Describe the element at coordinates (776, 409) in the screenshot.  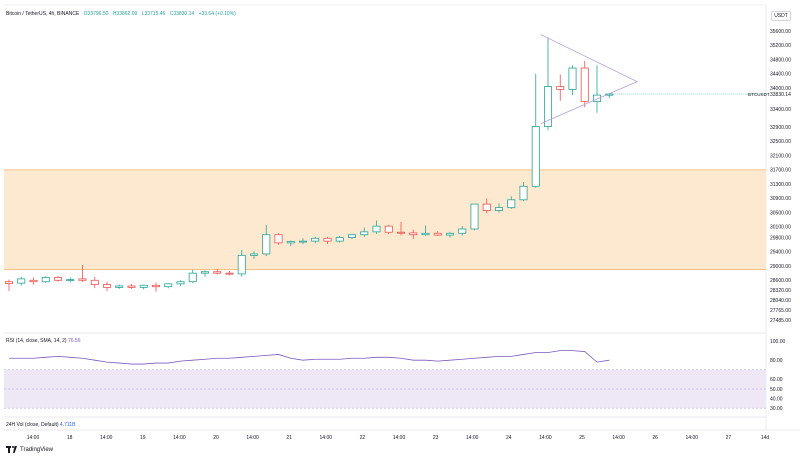
I see `rsi-axis-label: 30.00` at that location.